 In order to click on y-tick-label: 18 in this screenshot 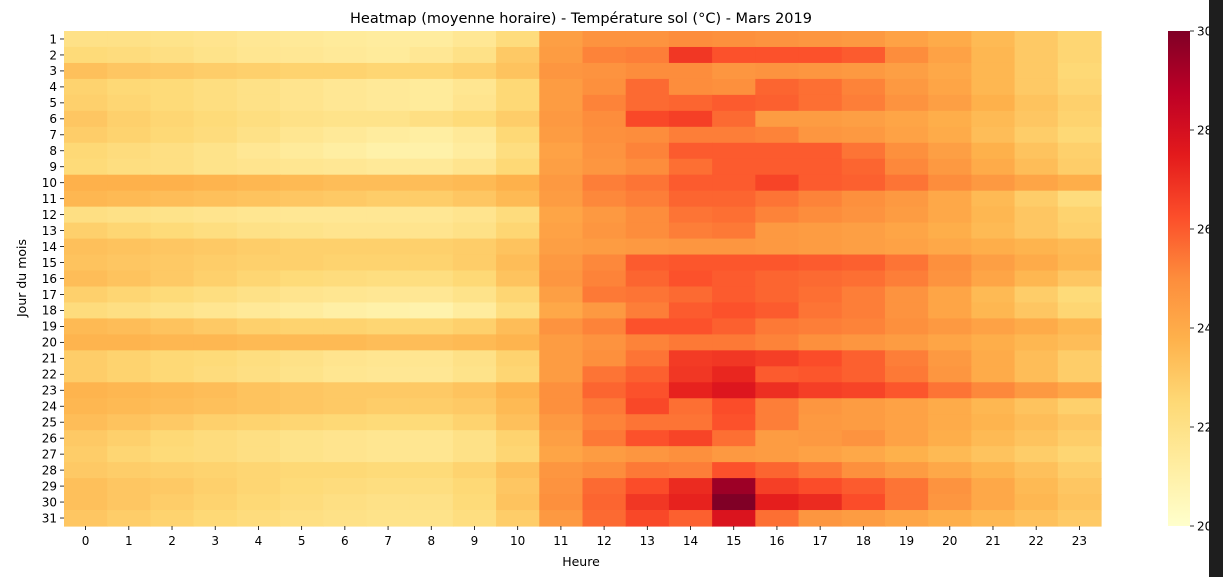, I will do `click(49, 311)`.